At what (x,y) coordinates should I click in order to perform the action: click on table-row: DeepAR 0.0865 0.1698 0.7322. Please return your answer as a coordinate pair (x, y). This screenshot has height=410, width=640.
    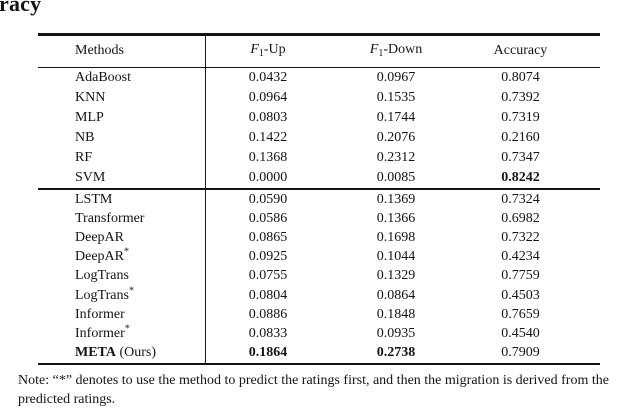
    Looking at the image, I should click on (319, 237).